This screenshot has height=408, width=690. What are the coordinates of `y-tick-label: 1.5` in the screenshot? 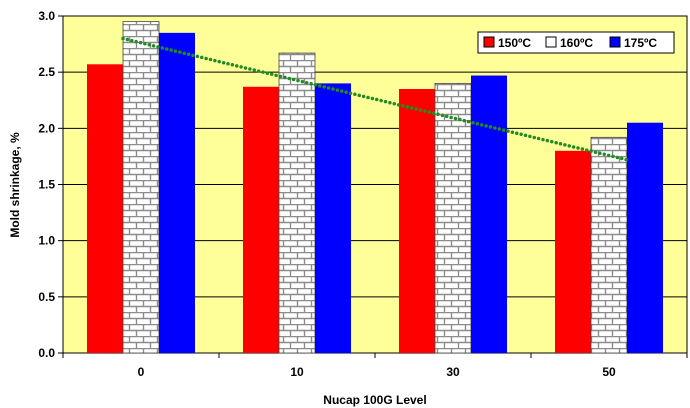 It's located at (46, 185).